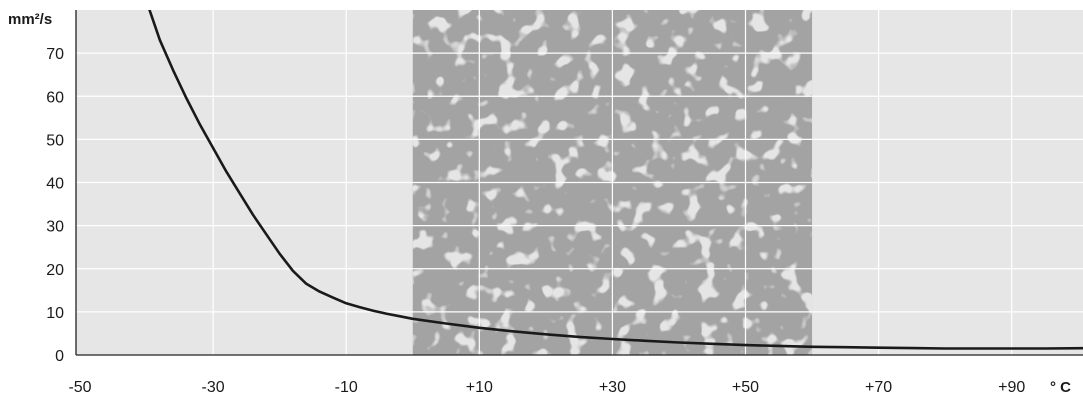 Image resolution: width=1083 pixels, height=399 pixels. I want to click on x-tick-label: +90, so click(1011, 387).